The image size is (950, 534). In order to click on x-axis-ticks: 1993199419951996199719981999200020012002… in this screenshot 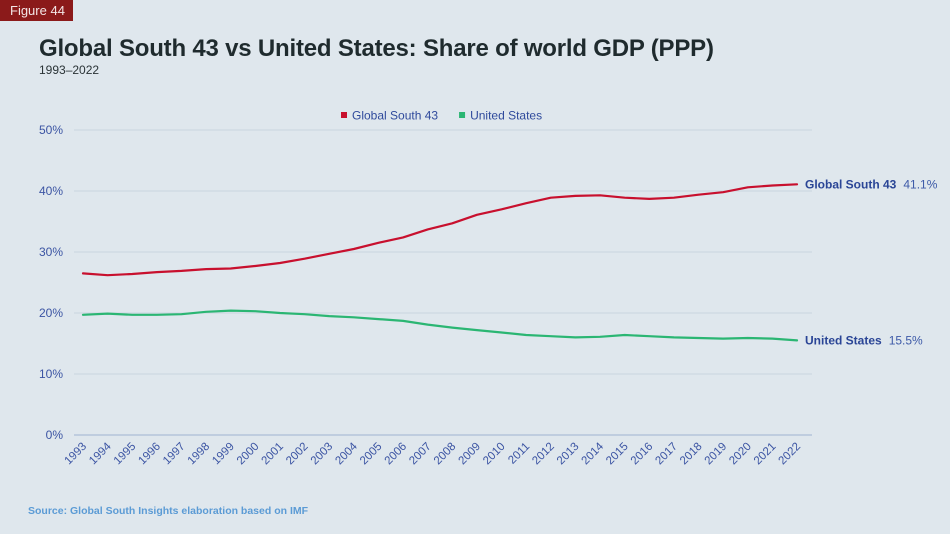, I will do `click(433, 453)`.